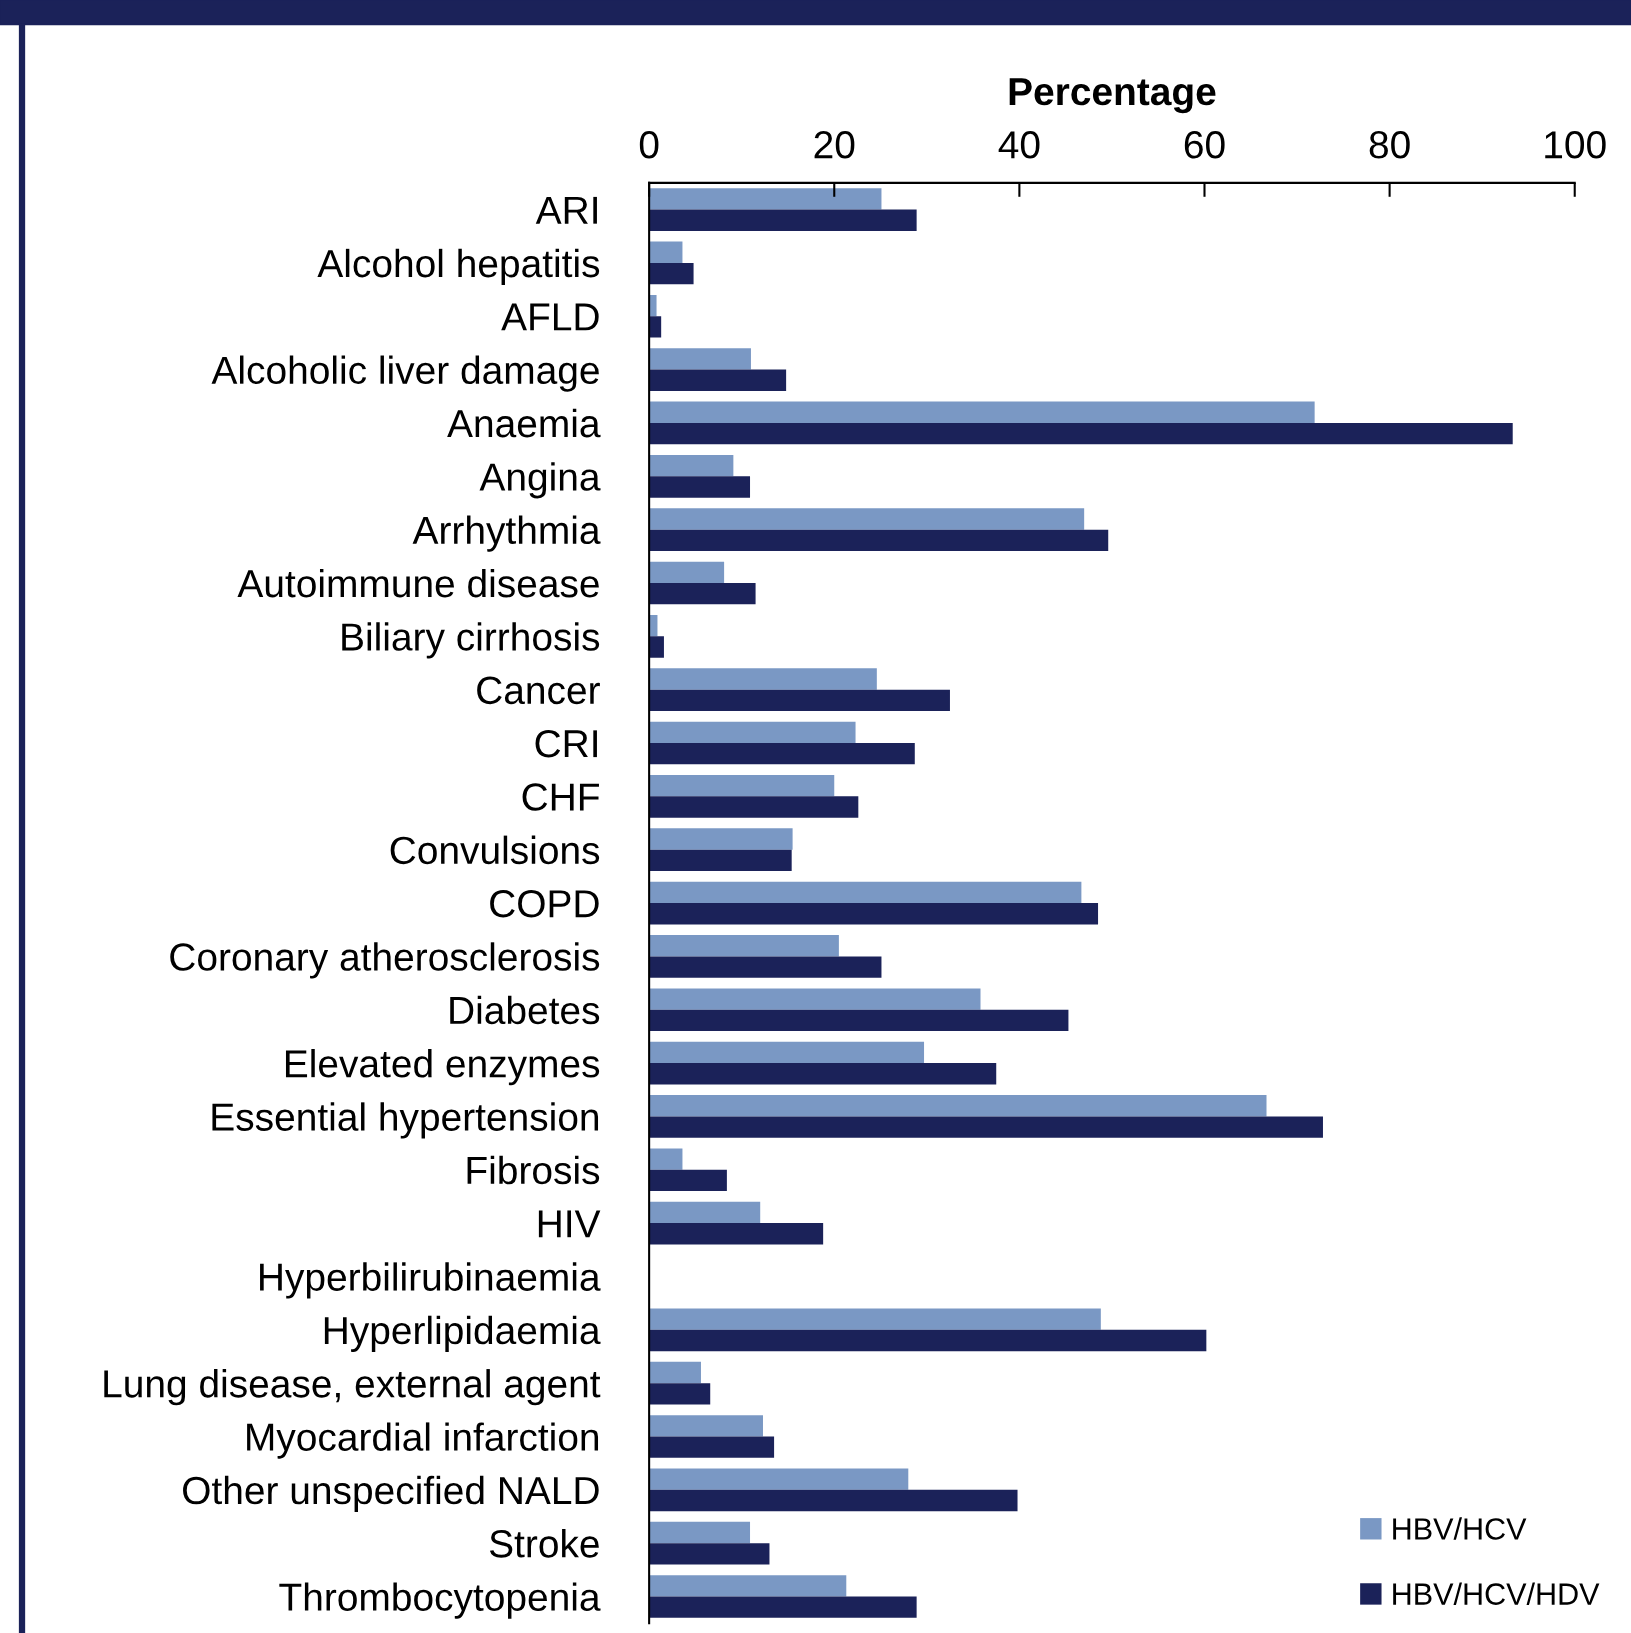  Describe the element at coordinates (1389, 145) in the screenshot. I see `x-tick-label: 80` at that location.